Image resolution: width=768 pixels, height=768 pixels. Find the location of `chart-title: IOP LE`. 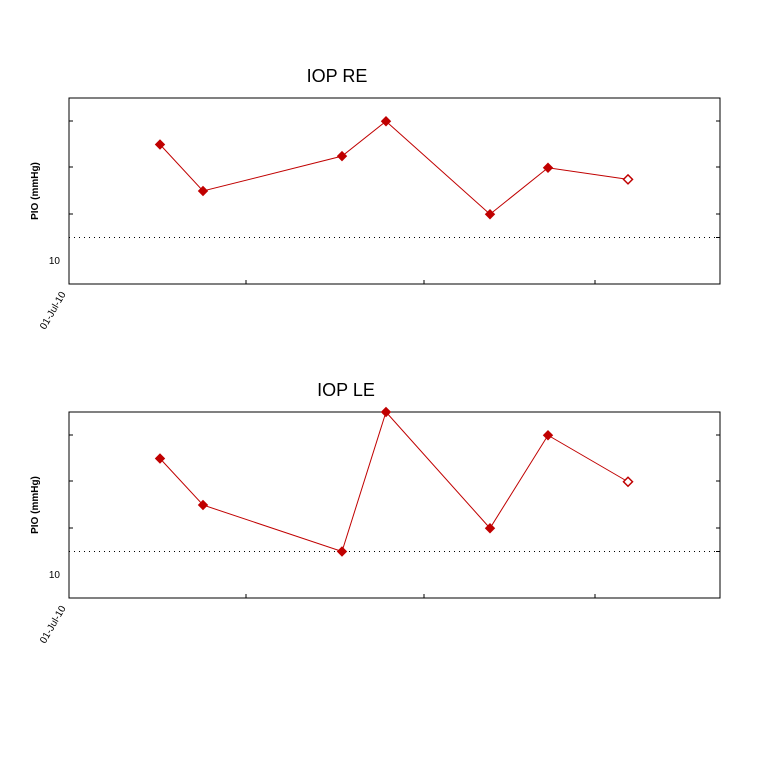

chart-title: IOP LE is located at coordinates (346, 390).